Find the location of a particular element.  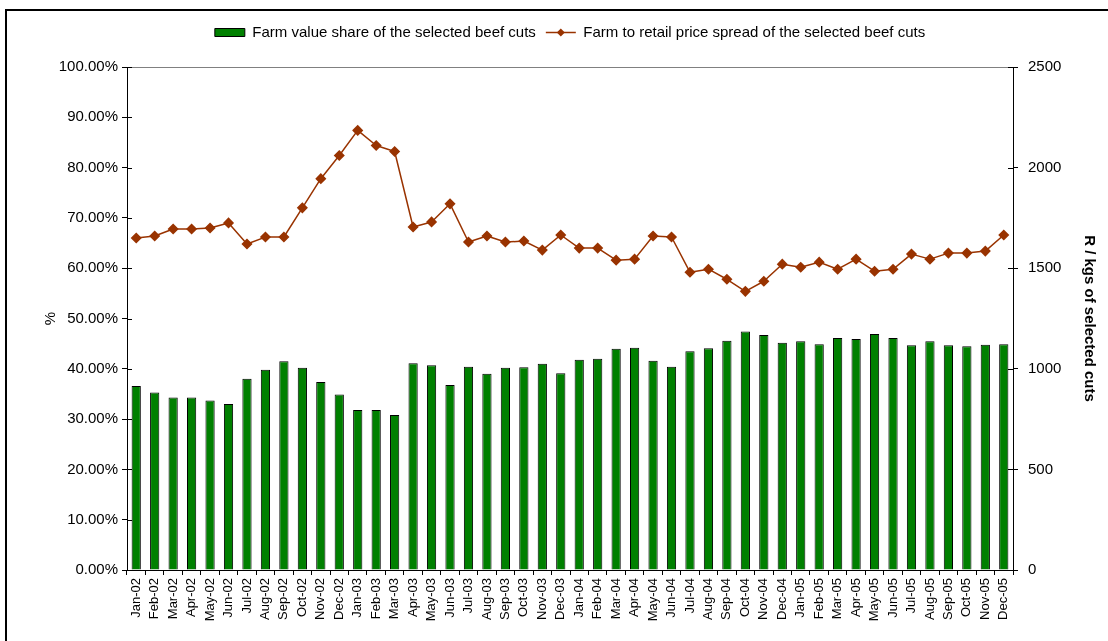

y2-tick-label: 2000 is located at coordinates (1045, 166).